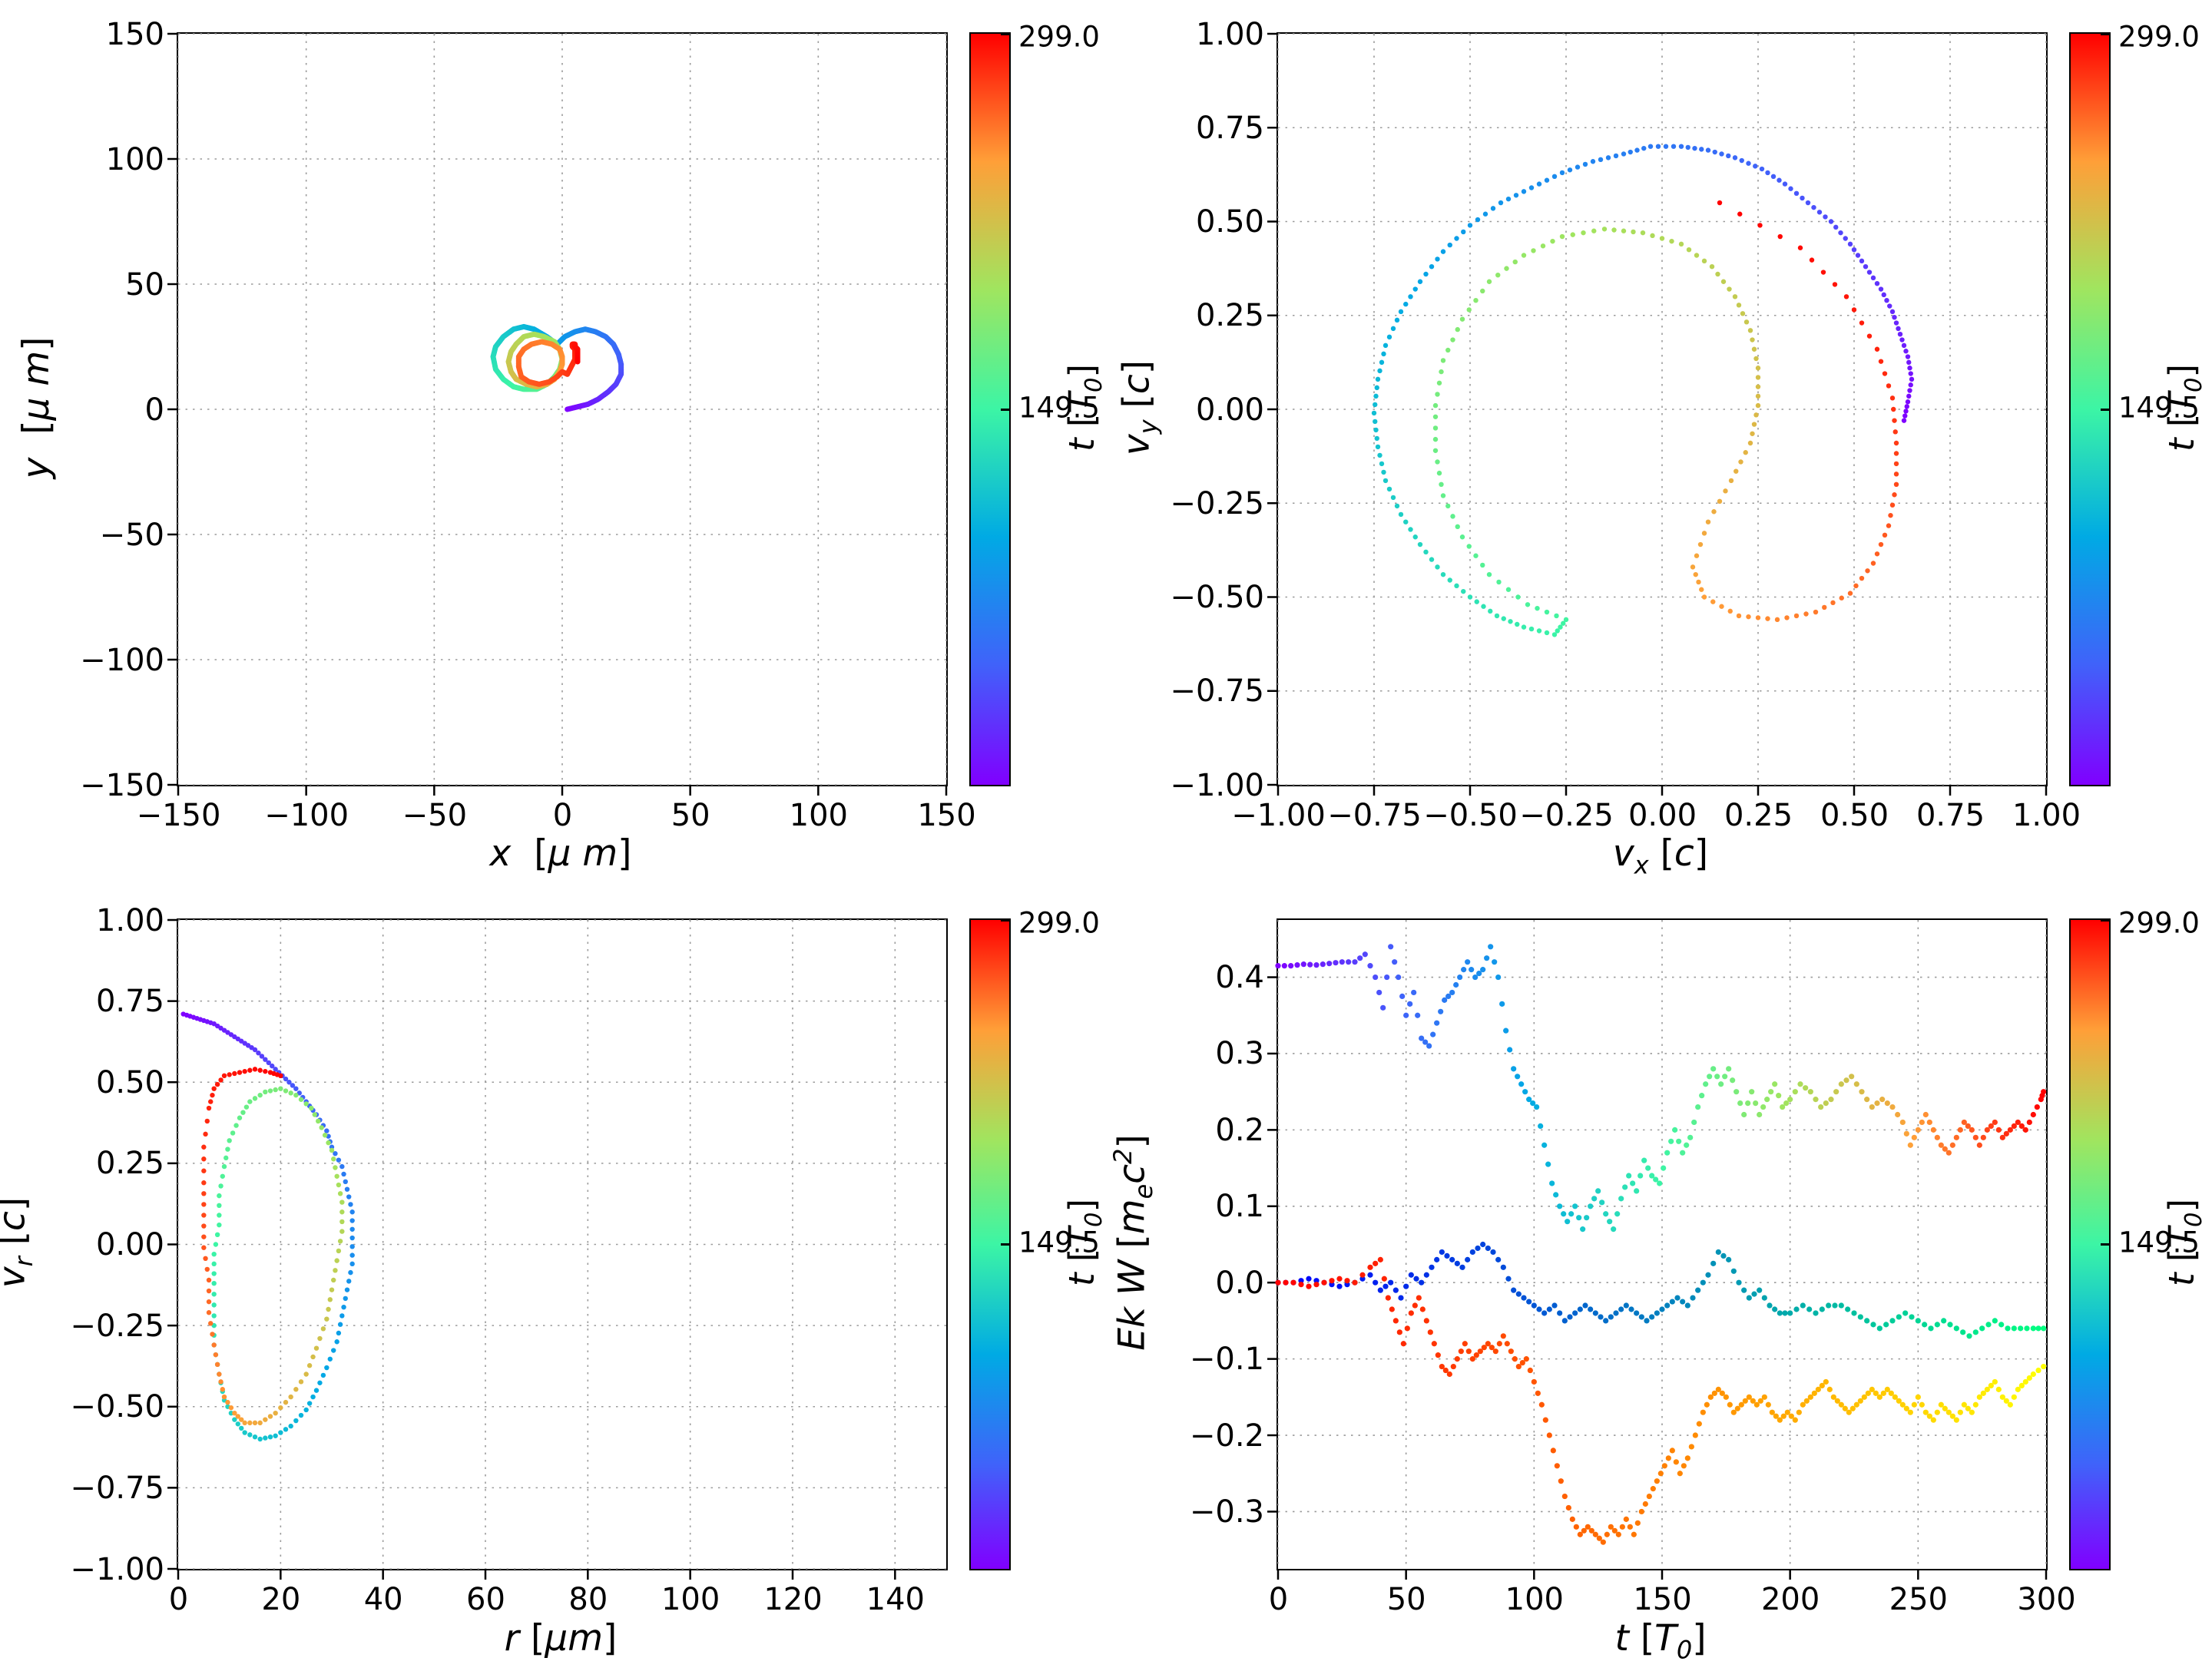 The height and width of the screenshot is (1671, 2212). I want to click on x-tick-label: 0.00, so click(1662, 815).